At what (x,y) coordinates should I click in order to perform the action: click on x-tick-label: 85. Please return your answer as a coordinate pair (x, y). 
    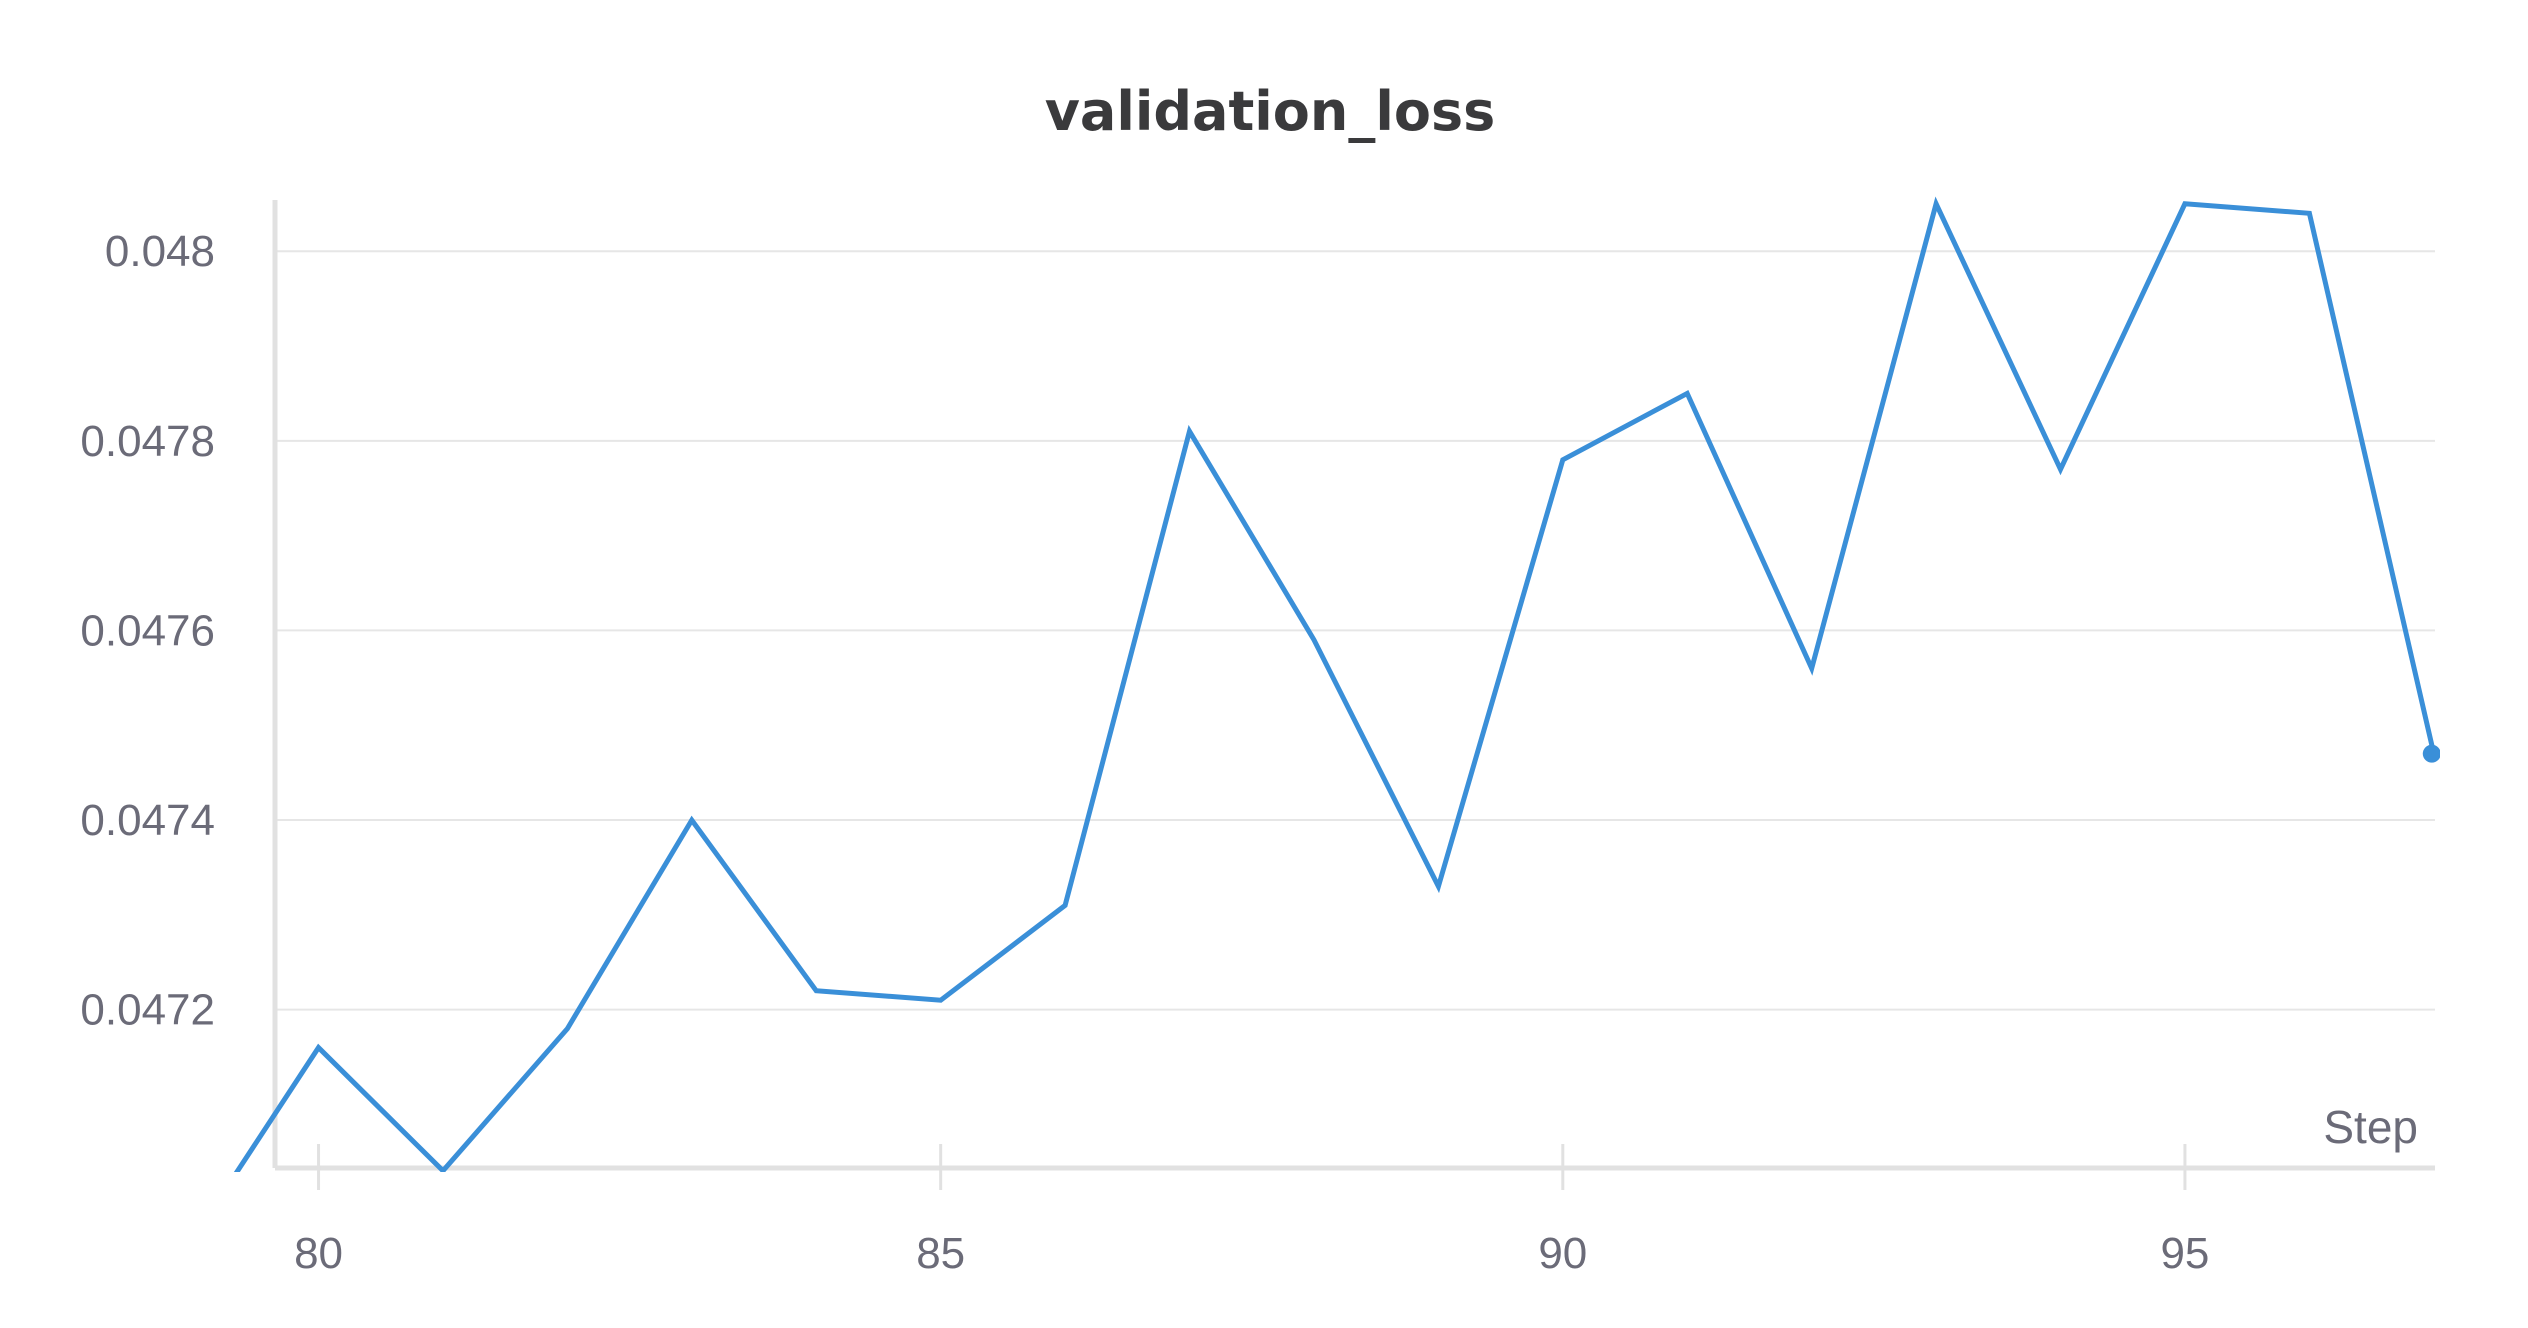
    Looking at the image, I should click on (940, 1253).